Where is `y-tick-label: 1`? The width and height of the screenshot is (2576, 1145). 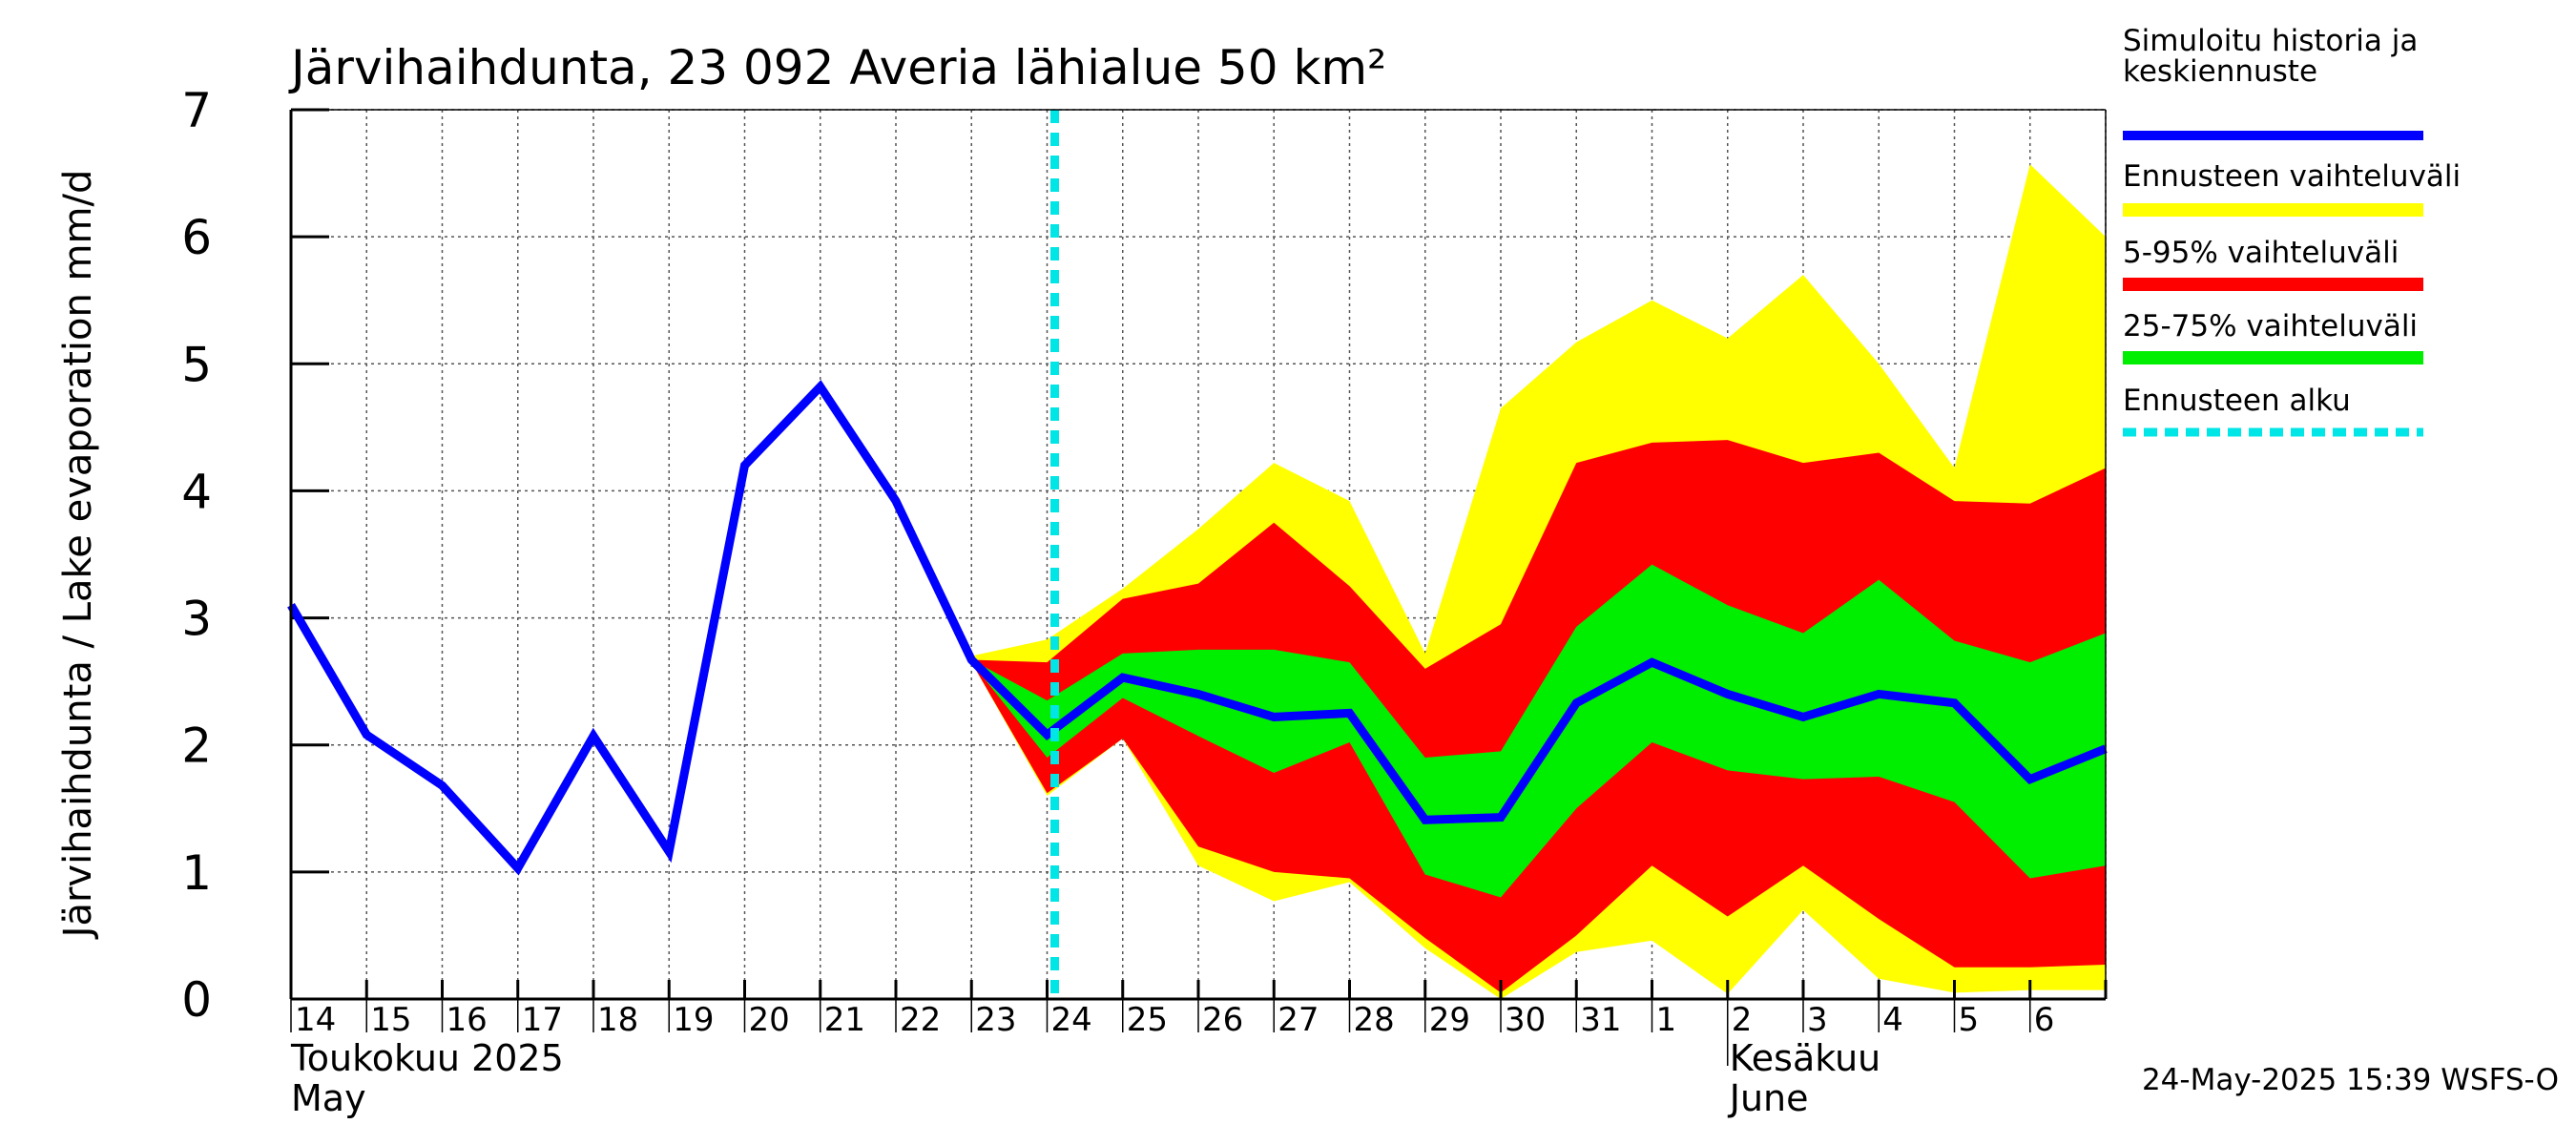 y-tick-label: 1 is located at coordinates (196, 873).